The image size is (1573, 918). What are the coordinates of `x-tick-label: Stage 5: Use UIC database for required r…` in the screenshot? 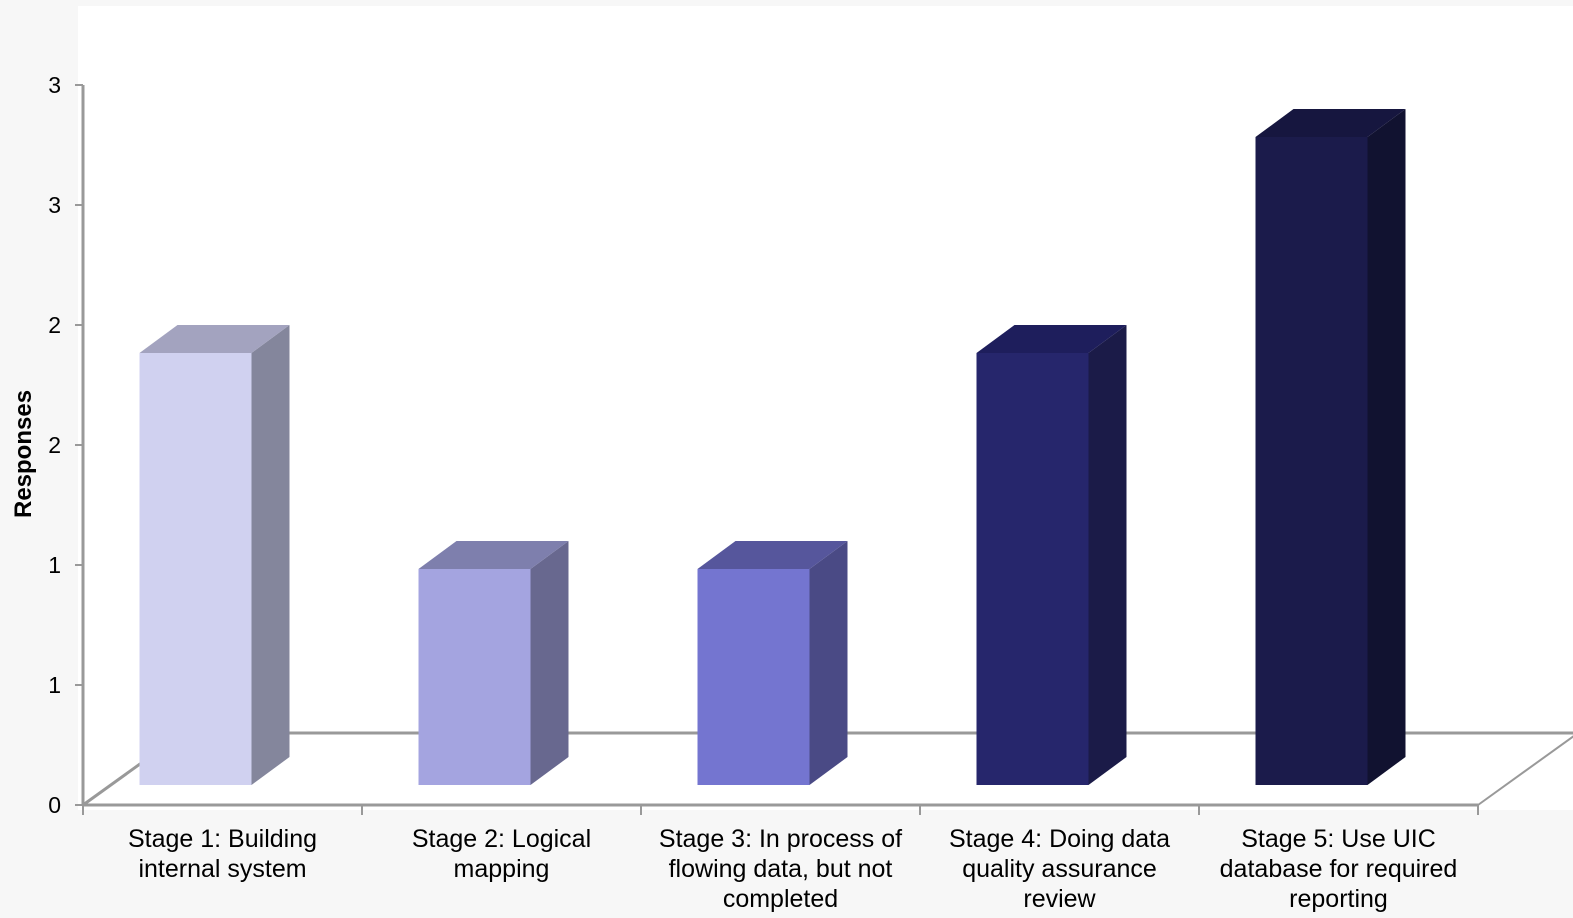 It's located at (1338, 869).